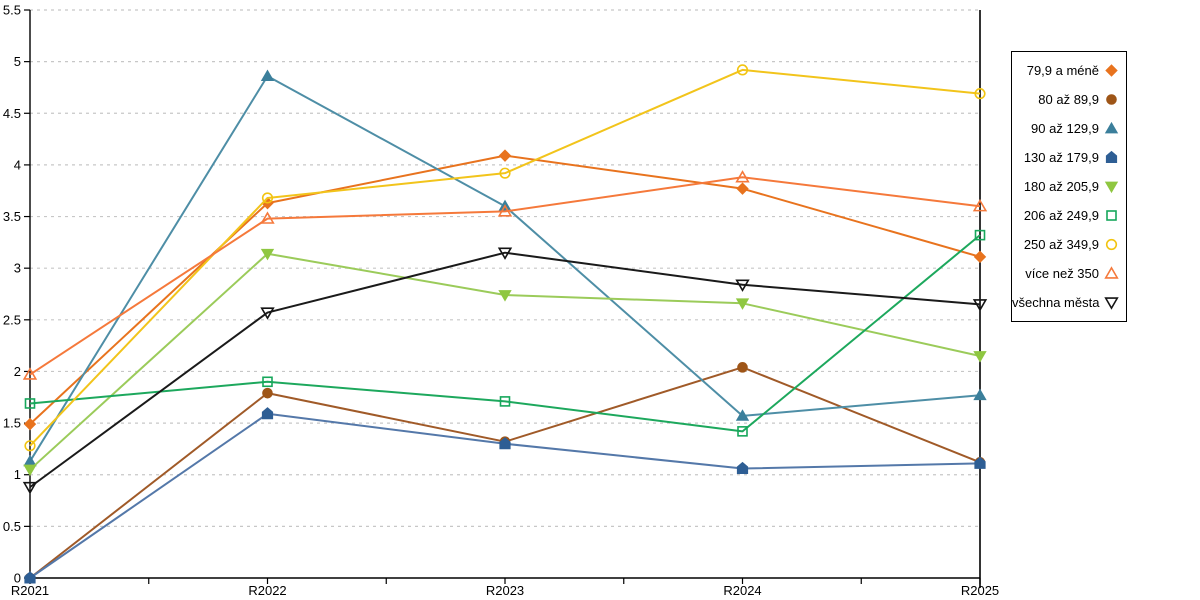  What do you see at coordinates (1065, 128) in the screenshot?
I see `legend-label: 90 až 129,9` at bounding box center [1065, 128].